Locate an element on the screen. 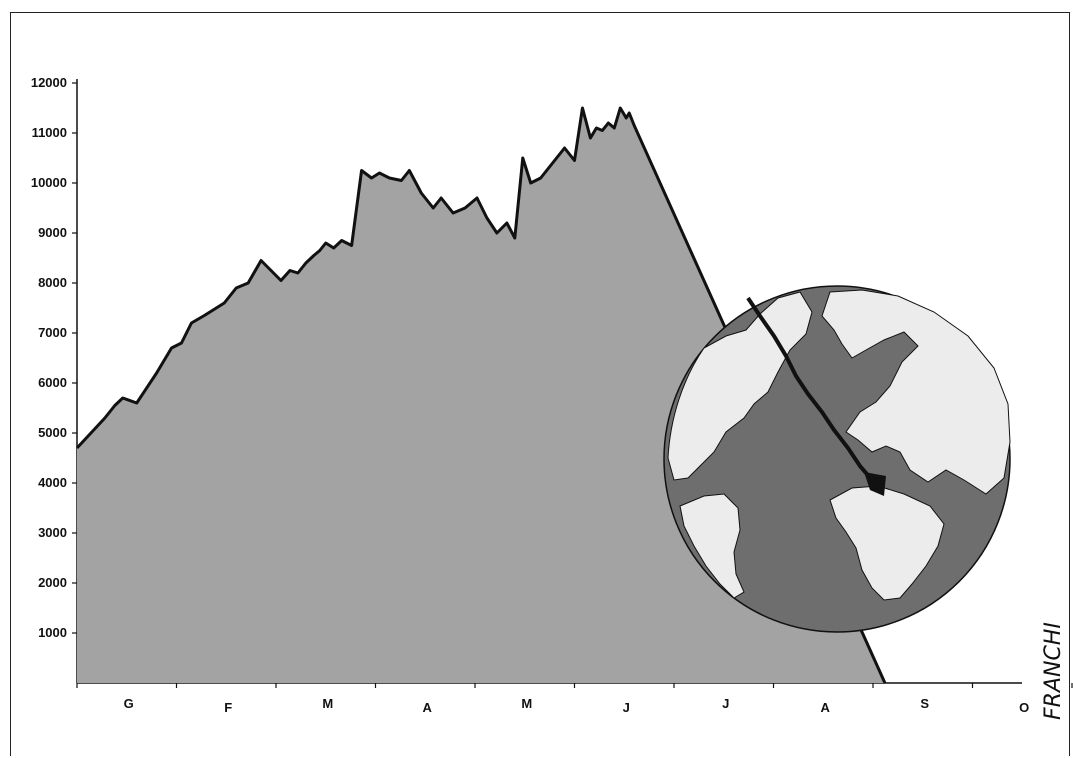 This screenshot has height=758, width=1073. artist-signature: FRANCHI is located at coordinates (1053, 671).